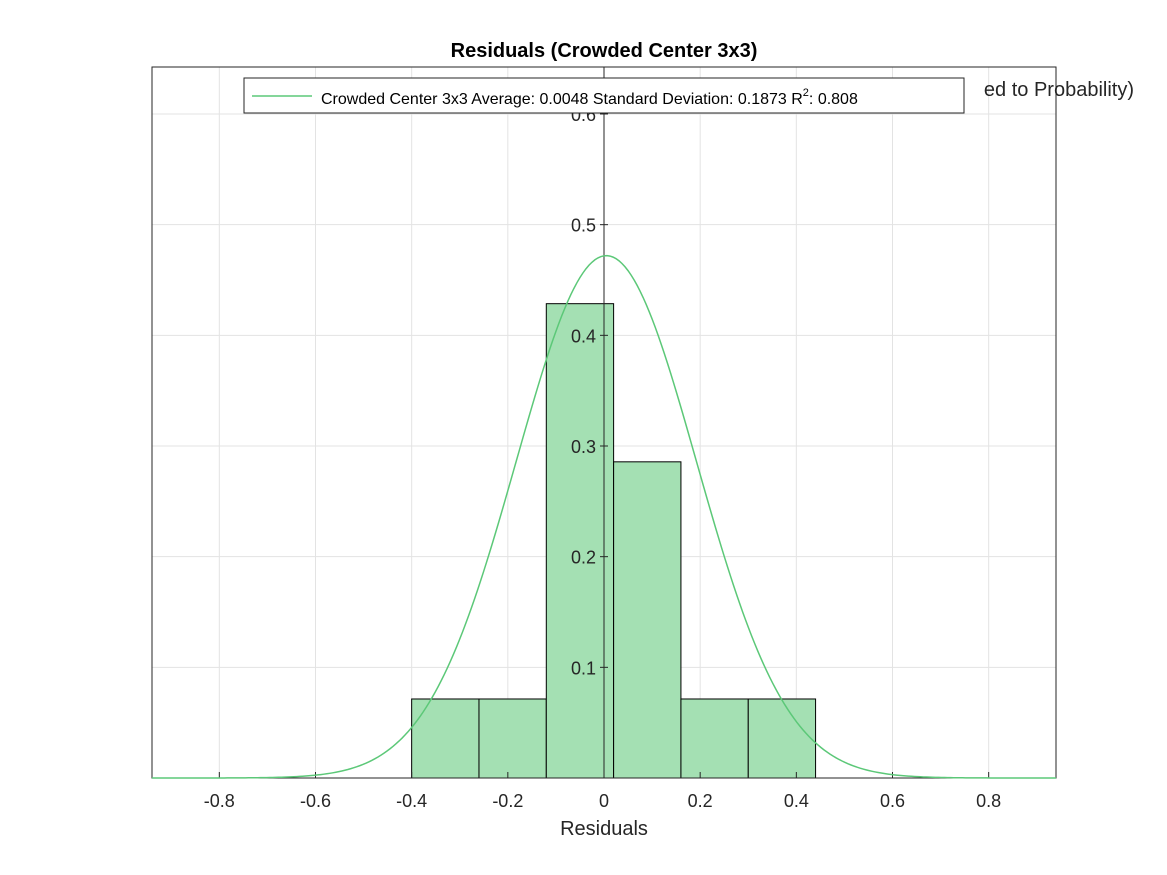  What do you see at coordinates (507, 801) in the screenshot?
I see `x-tick-label: -0.2` at bounding box center [507, 801].